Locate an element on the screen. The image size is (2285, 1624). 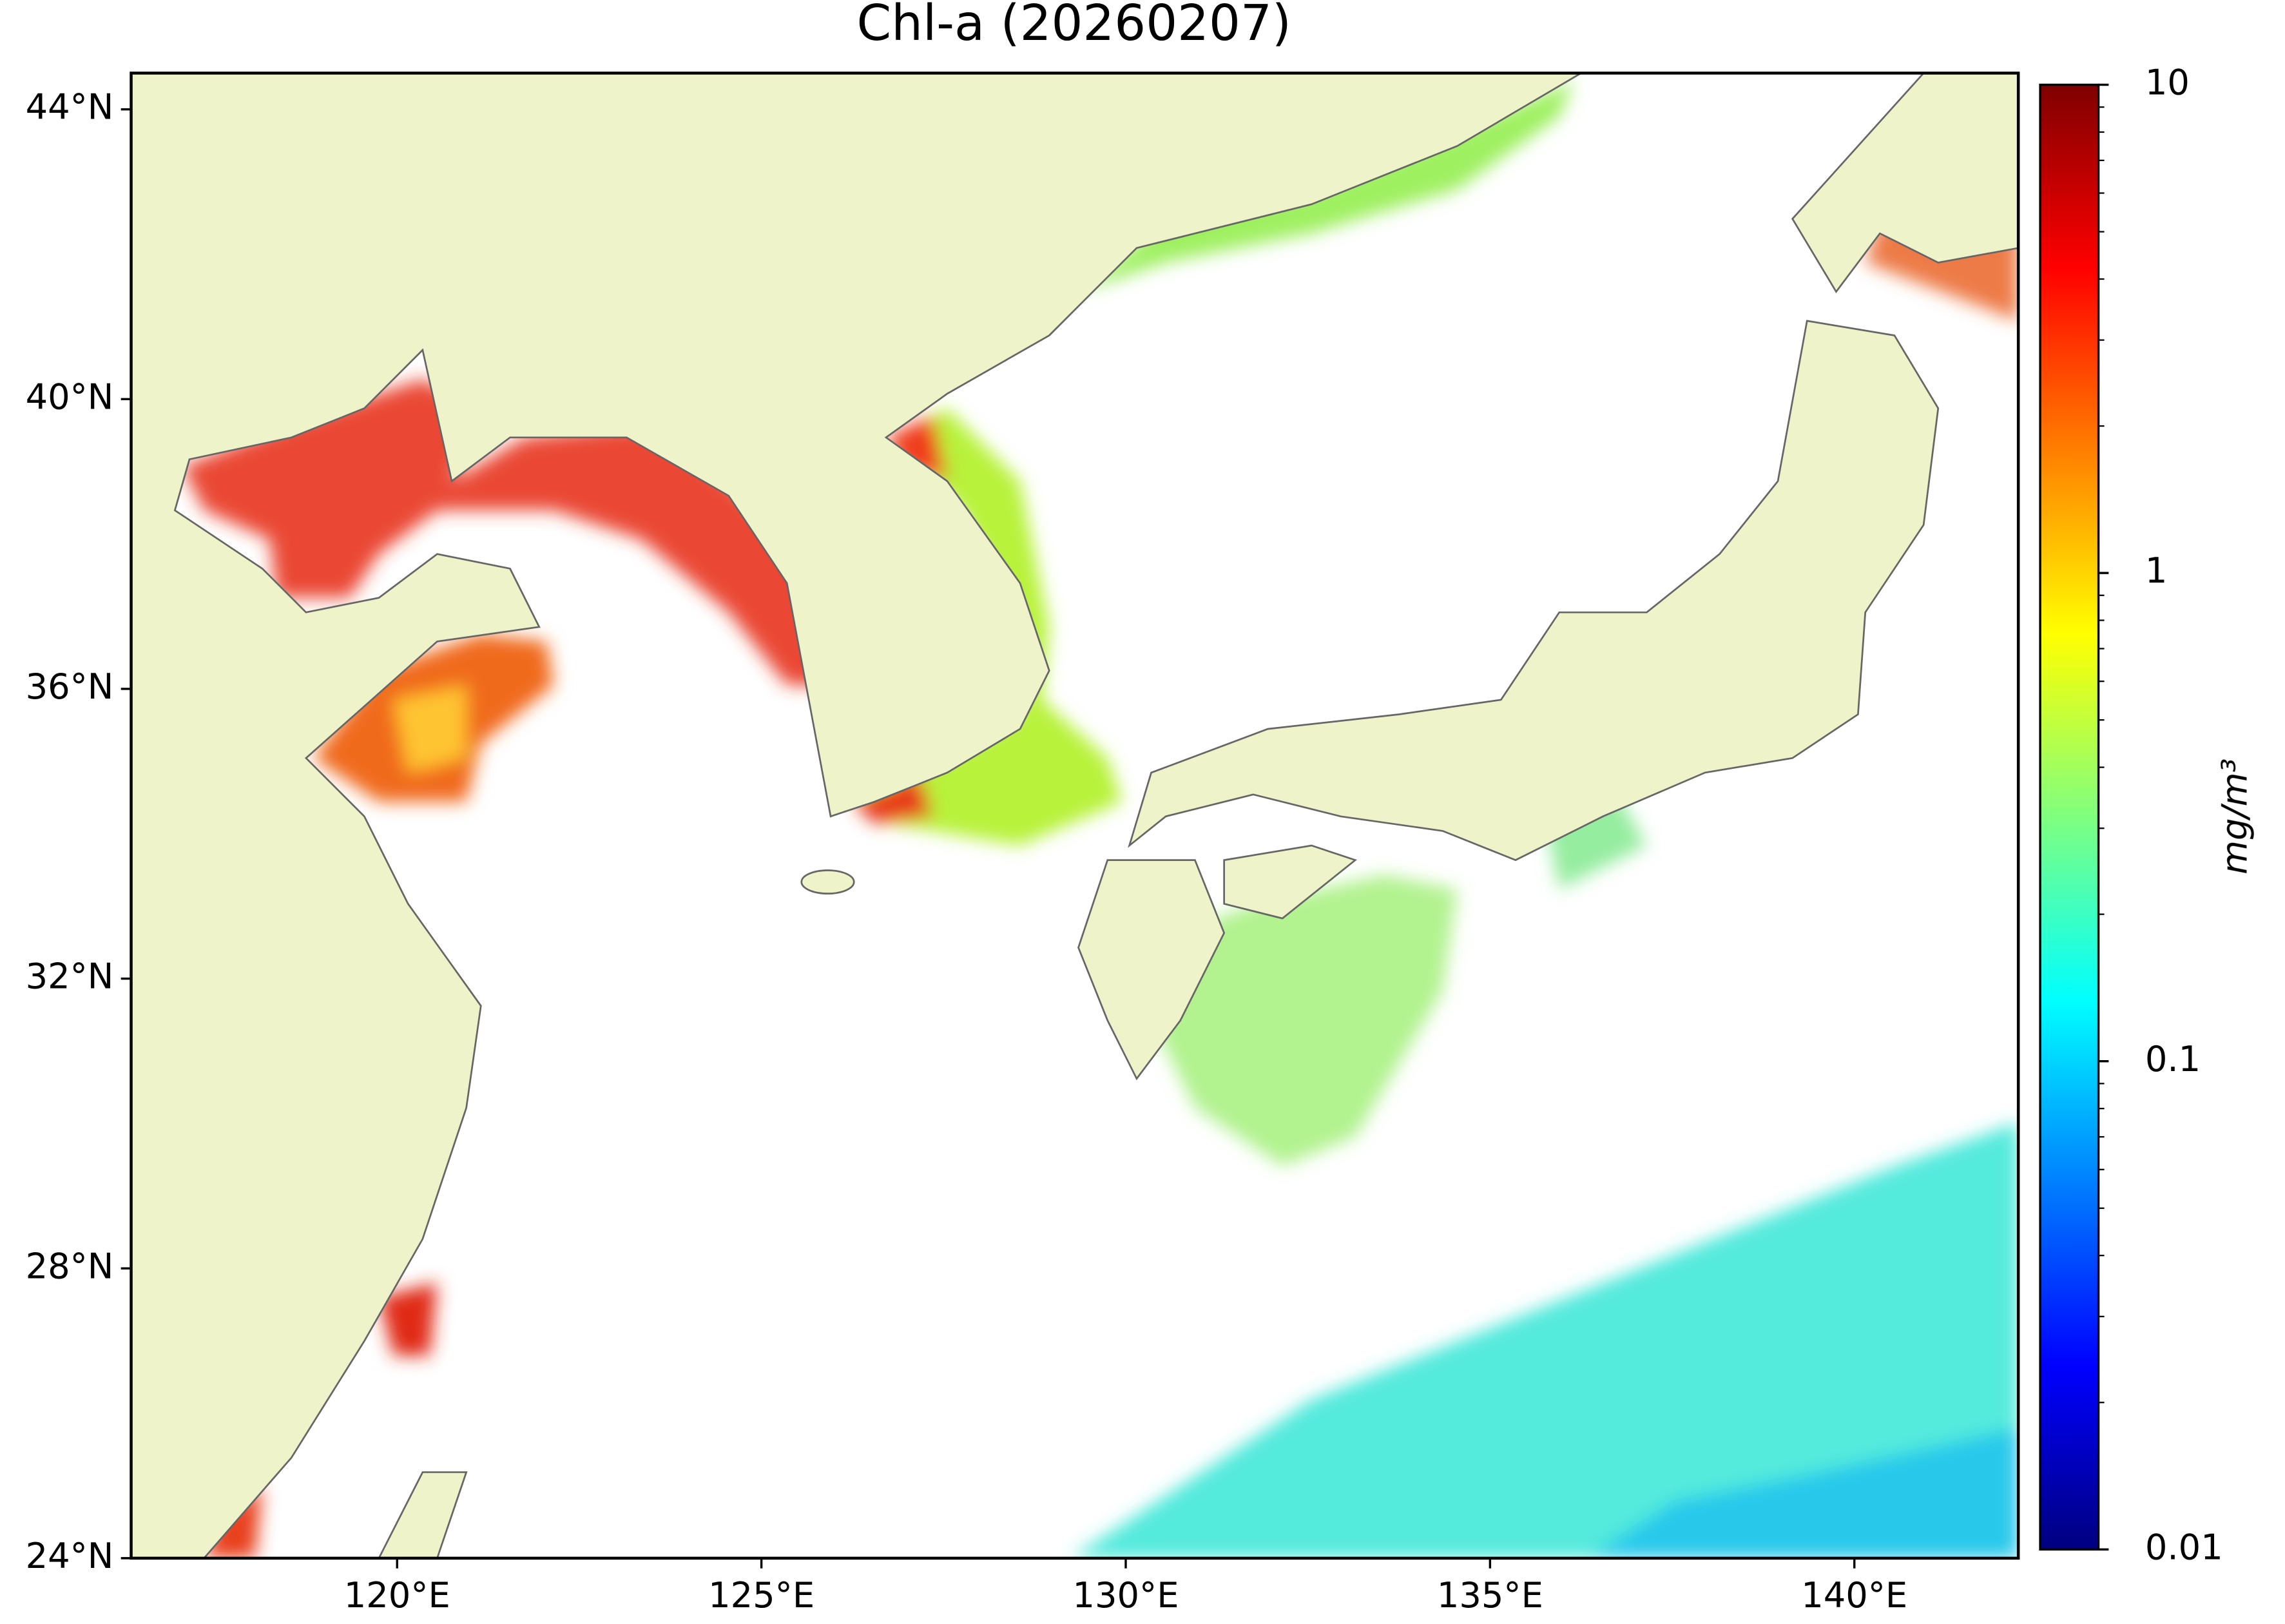
honshu is located at coordinates (1534, 591).